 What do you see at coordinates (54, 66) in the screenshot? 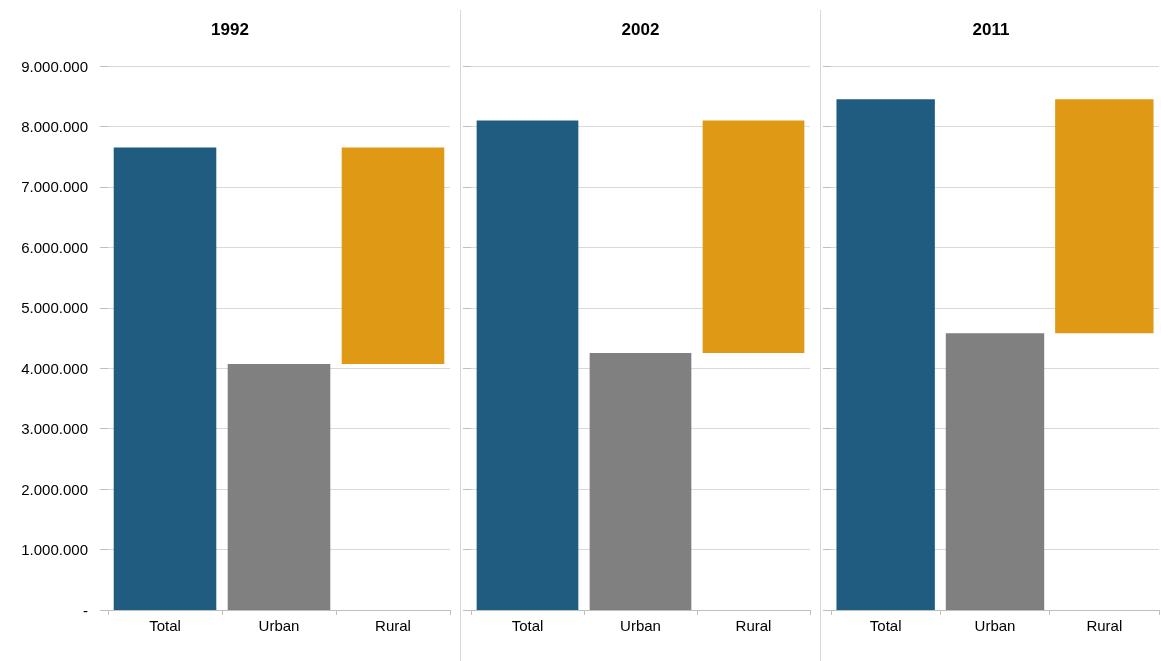
I see `y-tick-label: 9.000.000` at bounding box center [54, 66].